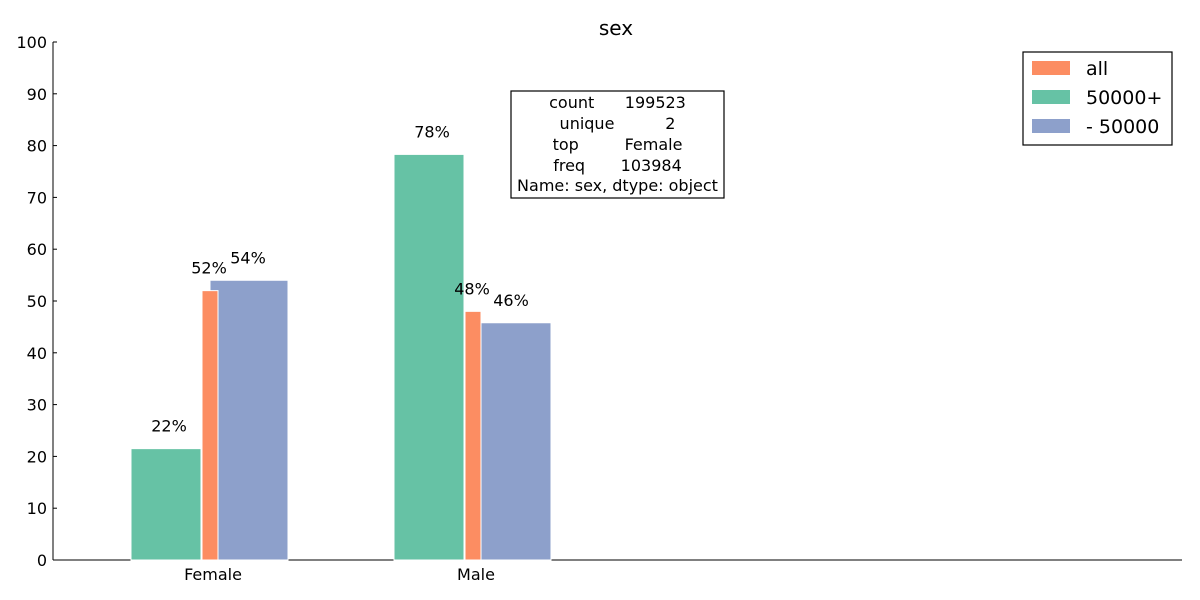 The image size is (1200, 600). I want to click on data-label: 54%, so click(248, 257).